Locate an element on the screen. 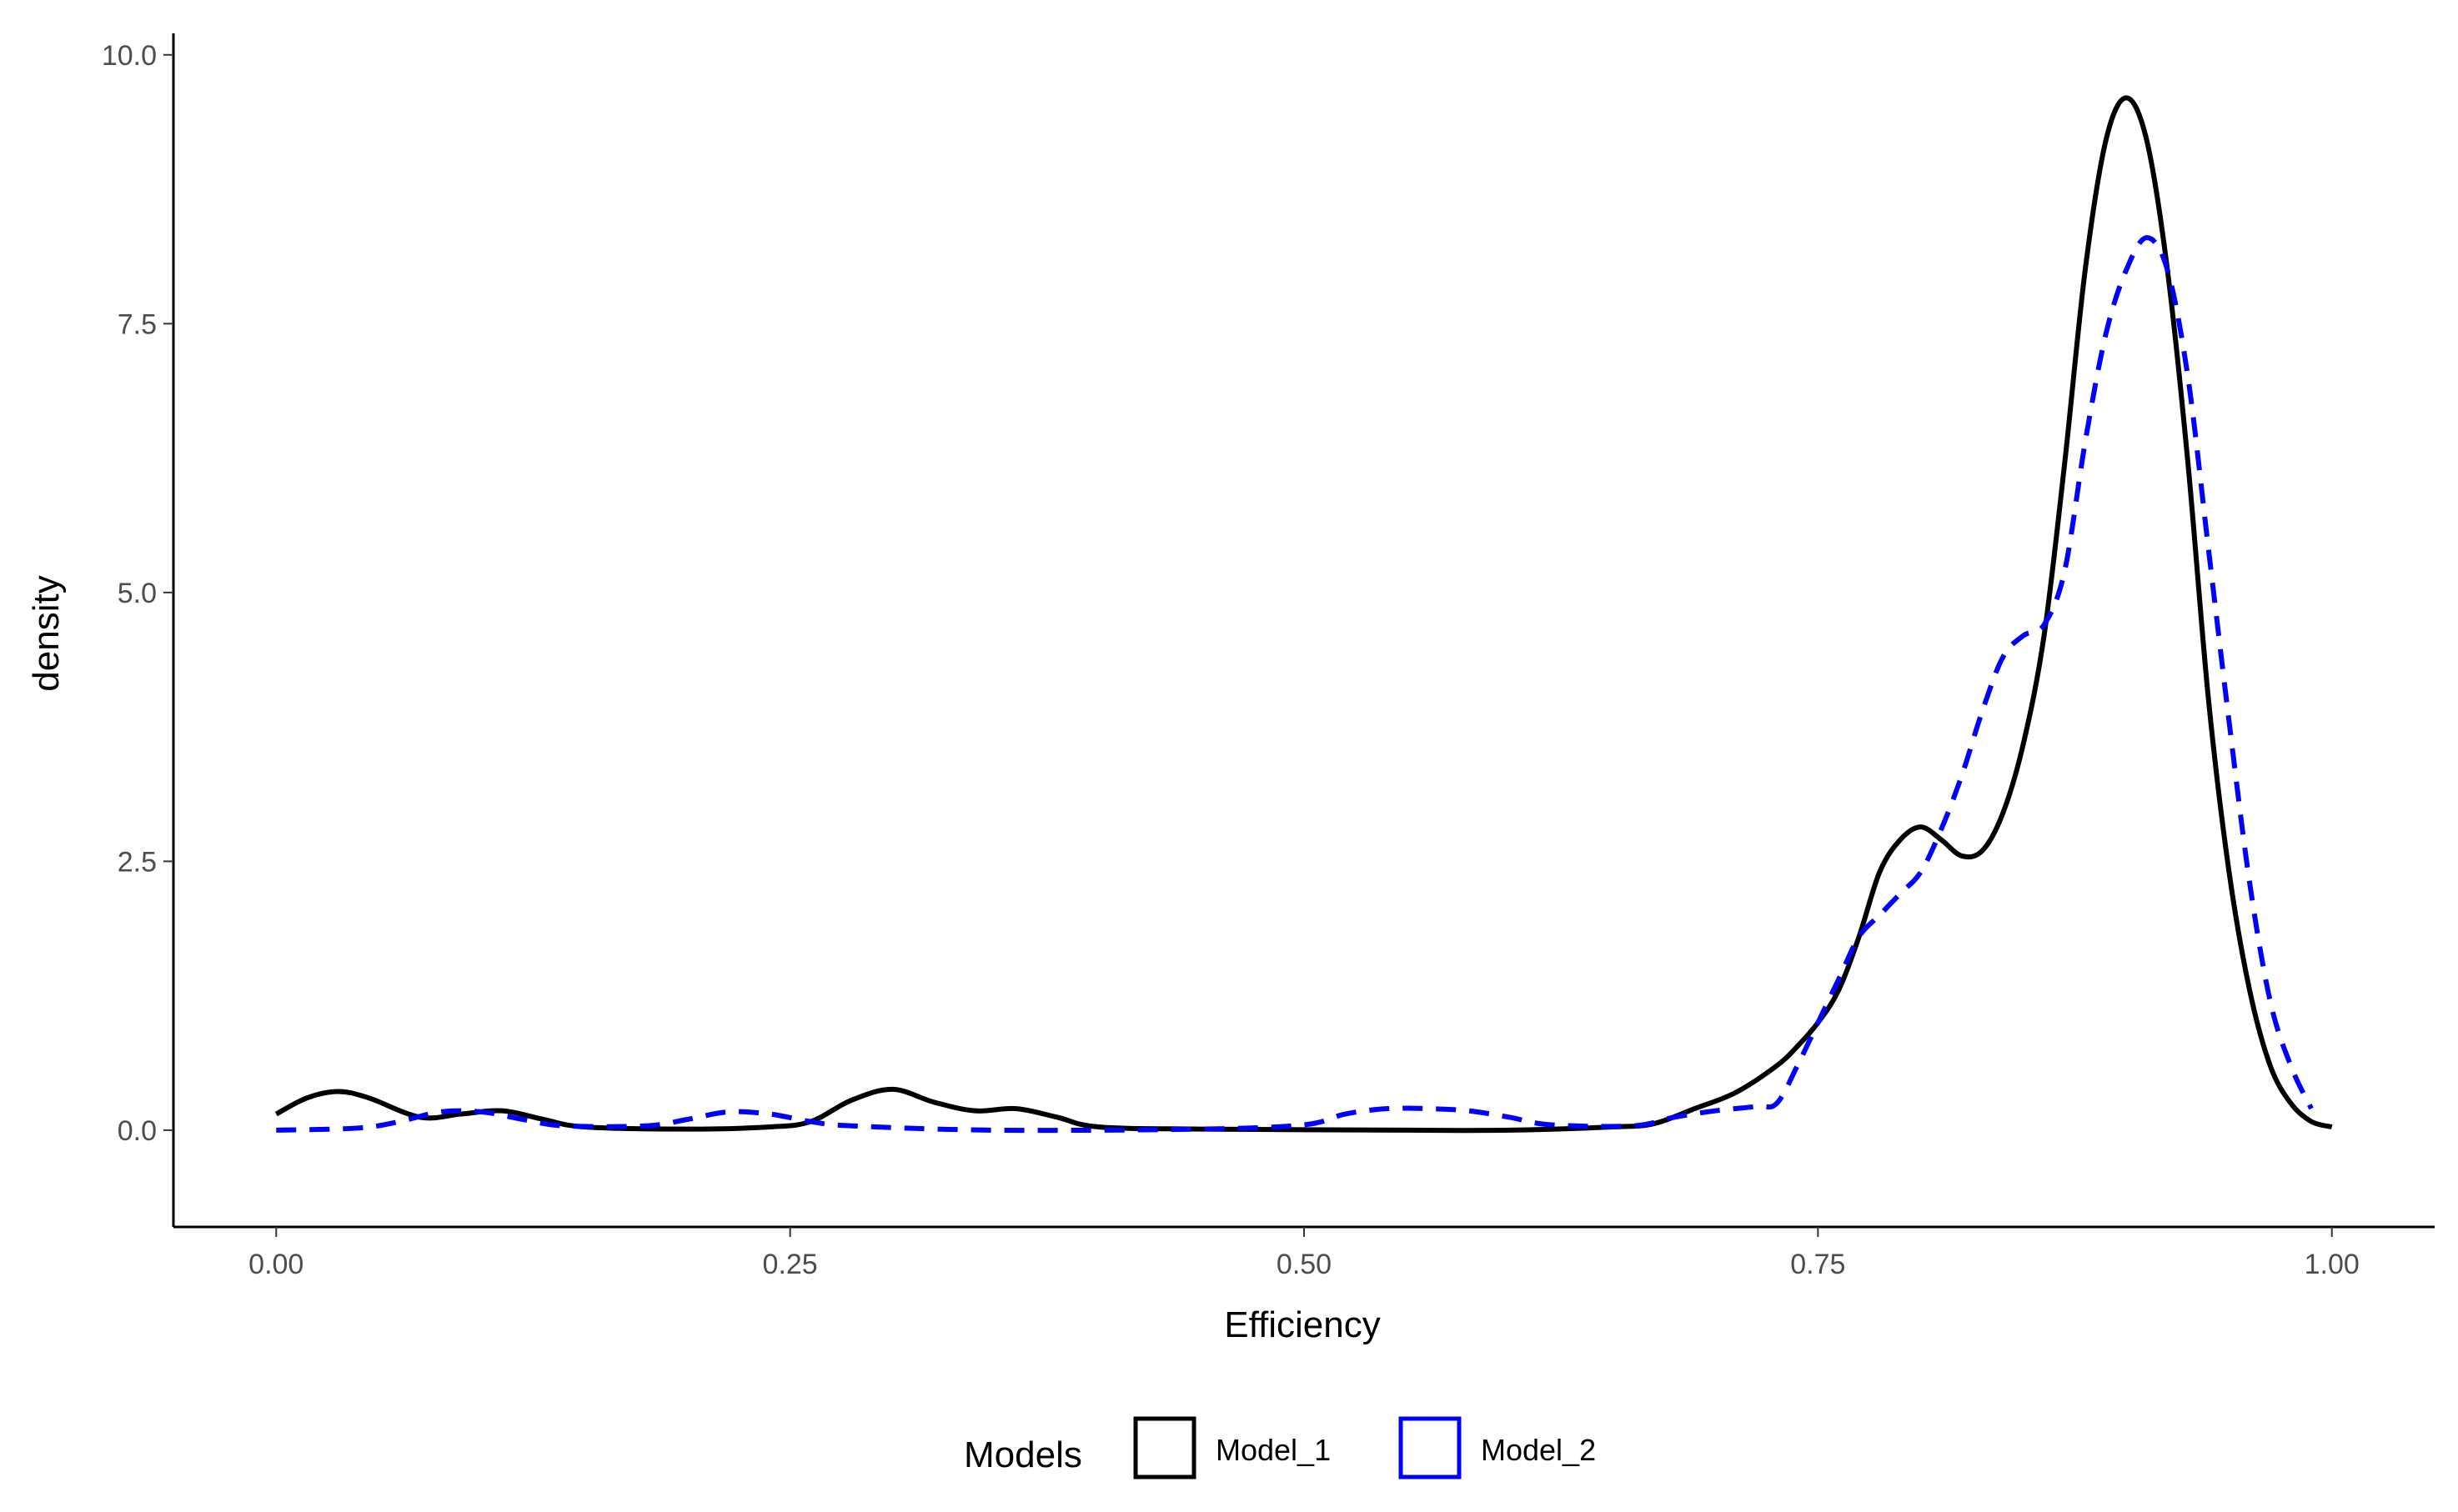 Image resolution: width=2458 pixels, height=1512 pixels. legend-label-model-1: Model_1 is located at coordinates (1273, 1450).